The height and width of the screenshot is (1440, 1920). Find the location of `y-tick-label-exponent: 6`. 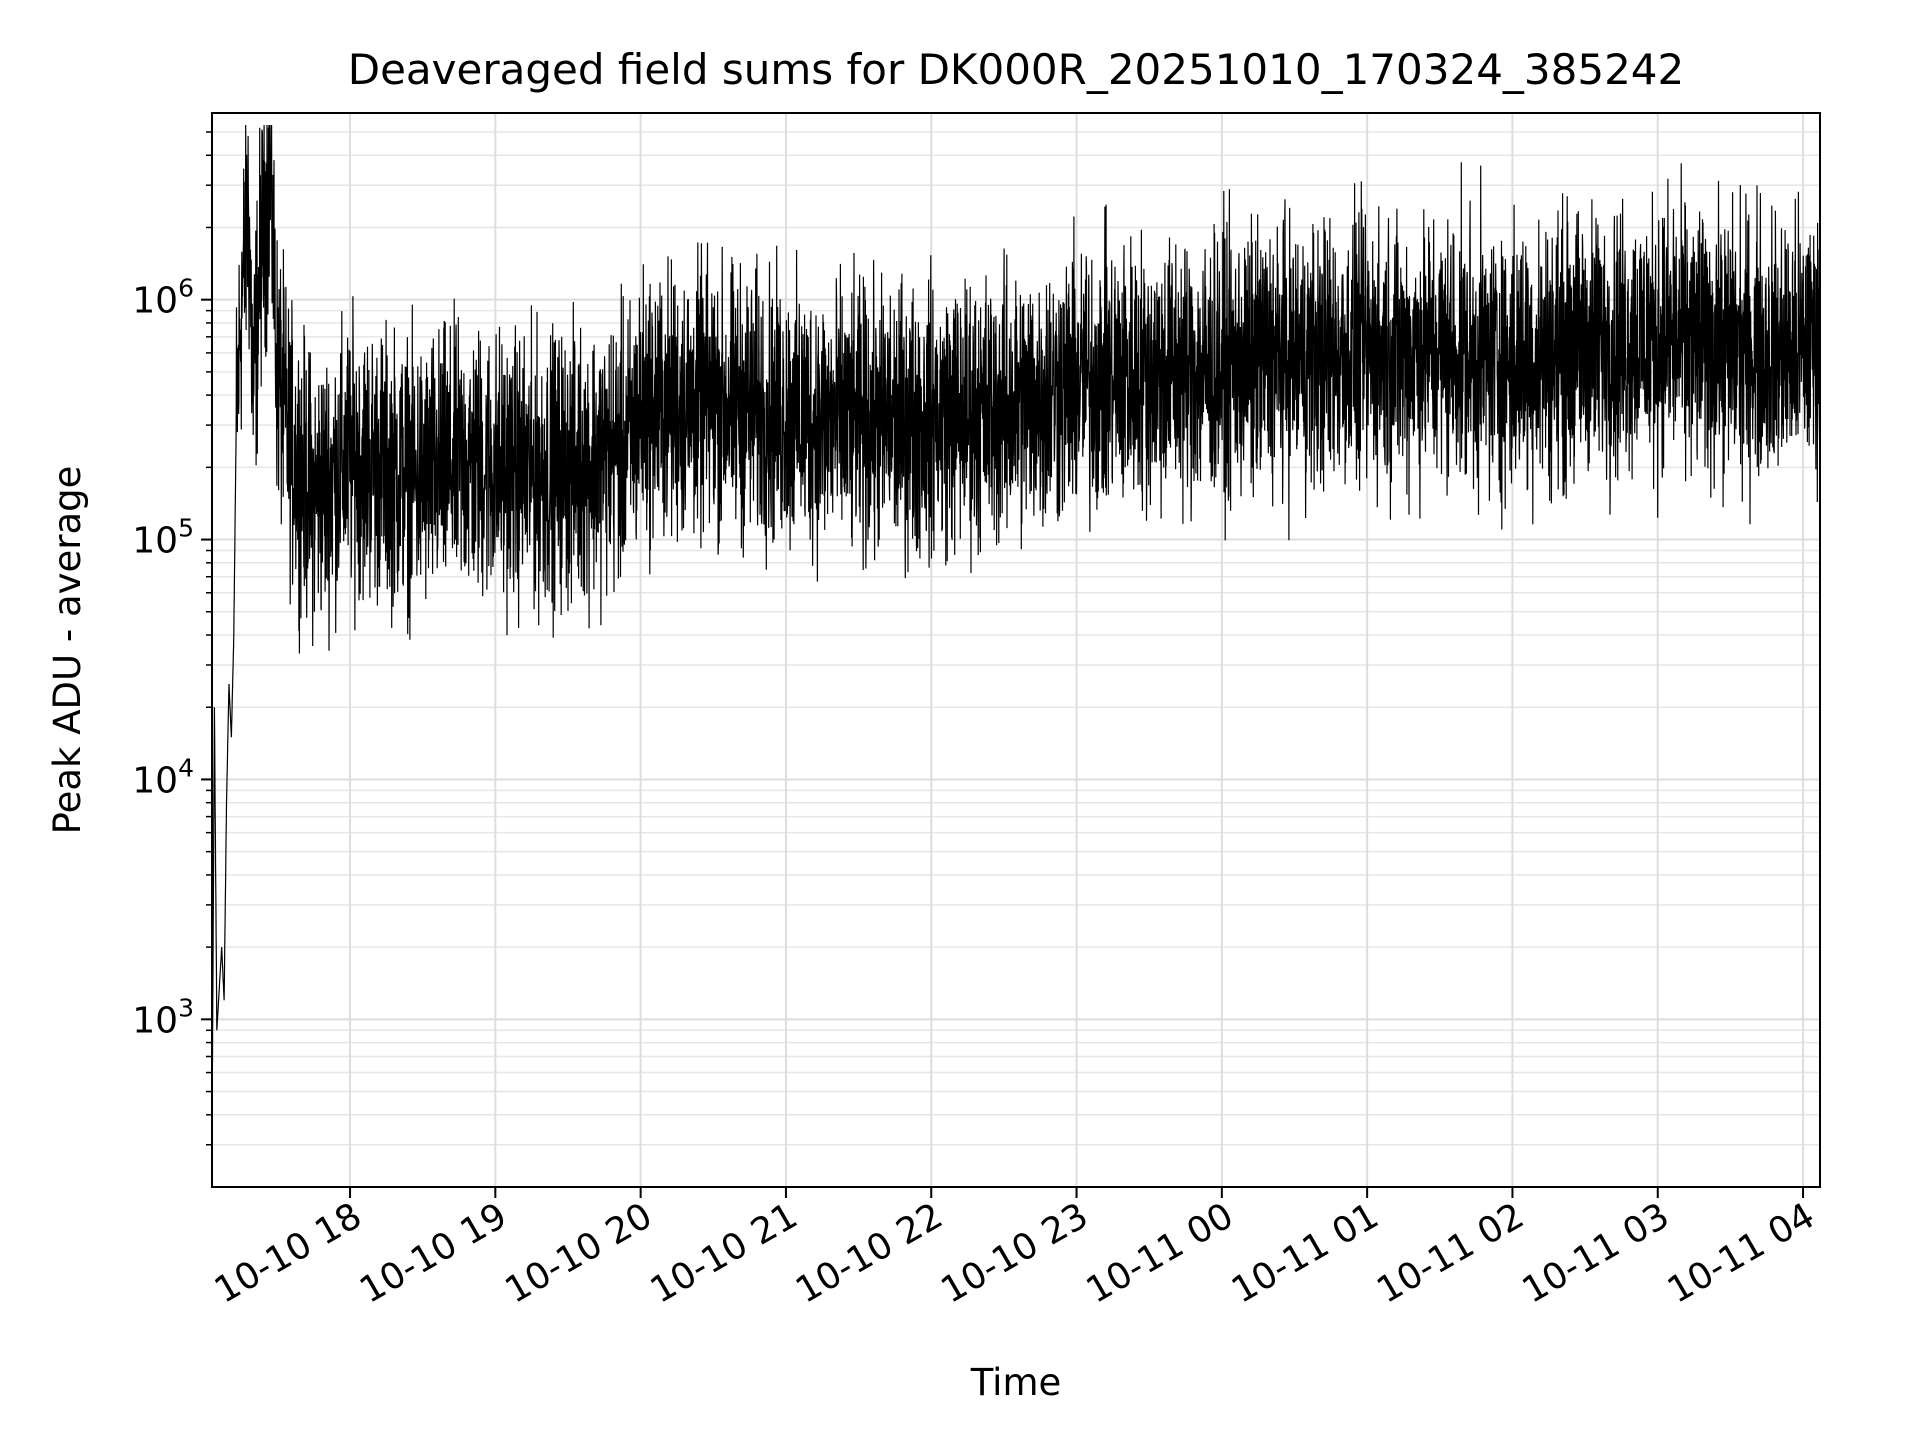

y-tick-label-exponent: 6 is located at coordinates (186, 288).